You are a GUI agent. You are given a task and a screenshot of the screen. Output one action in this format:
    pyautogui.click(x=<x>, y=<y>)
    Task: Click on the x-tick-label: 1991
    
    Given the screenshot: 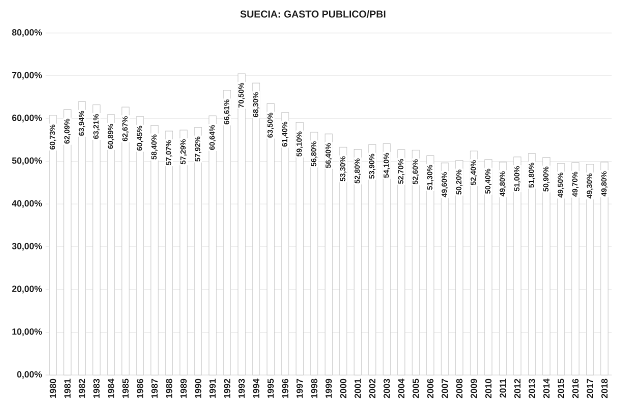 What is the action you would take?
    pyautogui.click(x=212, y=388)
    